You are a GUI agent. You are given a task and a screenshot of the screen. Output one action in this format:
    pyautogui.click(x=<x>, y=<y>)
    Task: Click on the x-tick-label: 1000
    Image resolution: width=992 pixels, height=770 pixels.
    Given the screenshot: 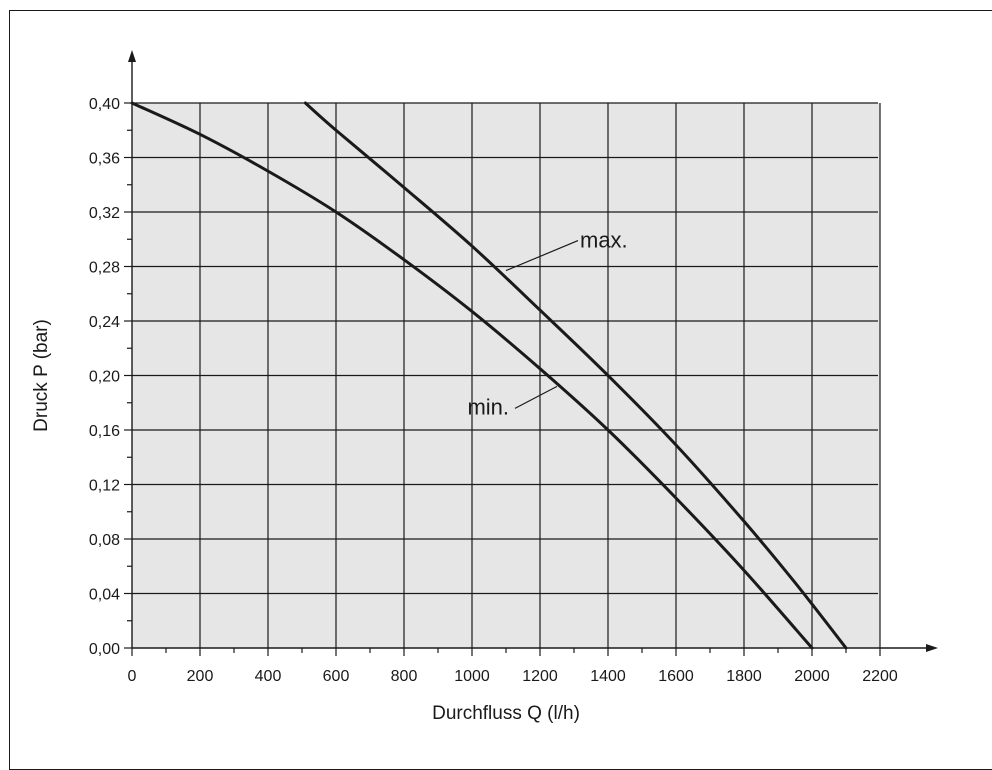 What is the action you would take?
    pyautogui.click(x=472, y=676)
    